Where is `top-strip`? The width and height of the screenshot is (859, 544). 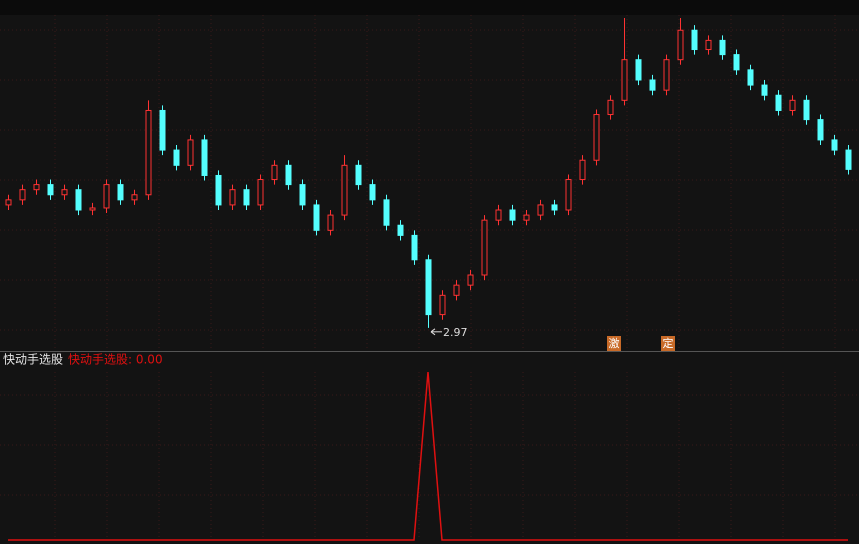
top-strip is located at coordinates (429, 7).